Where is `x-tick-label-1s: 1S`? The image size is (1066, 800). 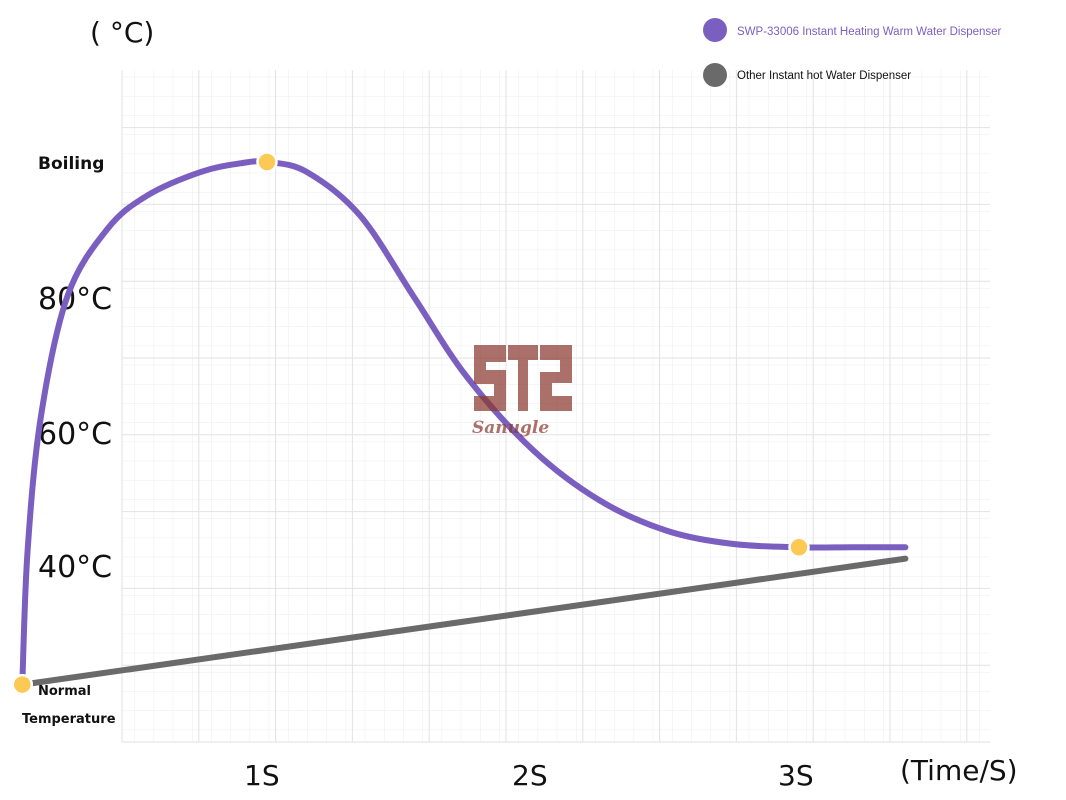
x-tick-label-1s: 1S is located at coordinates (262, 775).